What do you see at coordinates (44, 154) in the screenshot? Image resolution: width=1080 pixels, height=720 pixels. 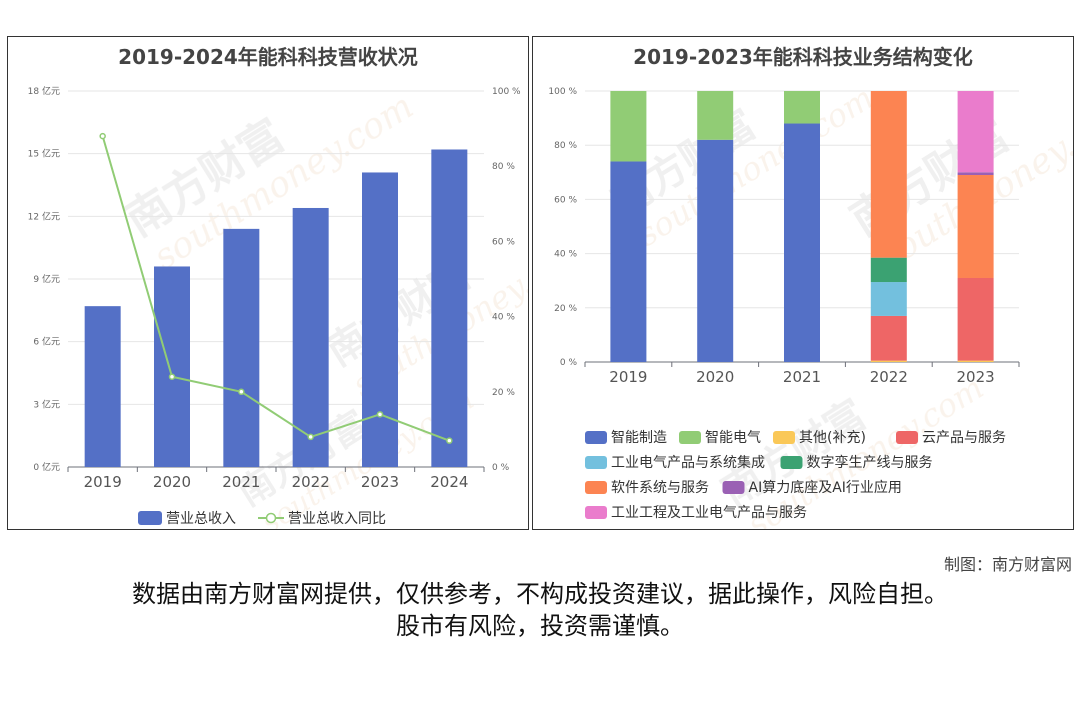 I see `y-left-tick-label: 15 亿元` at bounding box center [44, 154].